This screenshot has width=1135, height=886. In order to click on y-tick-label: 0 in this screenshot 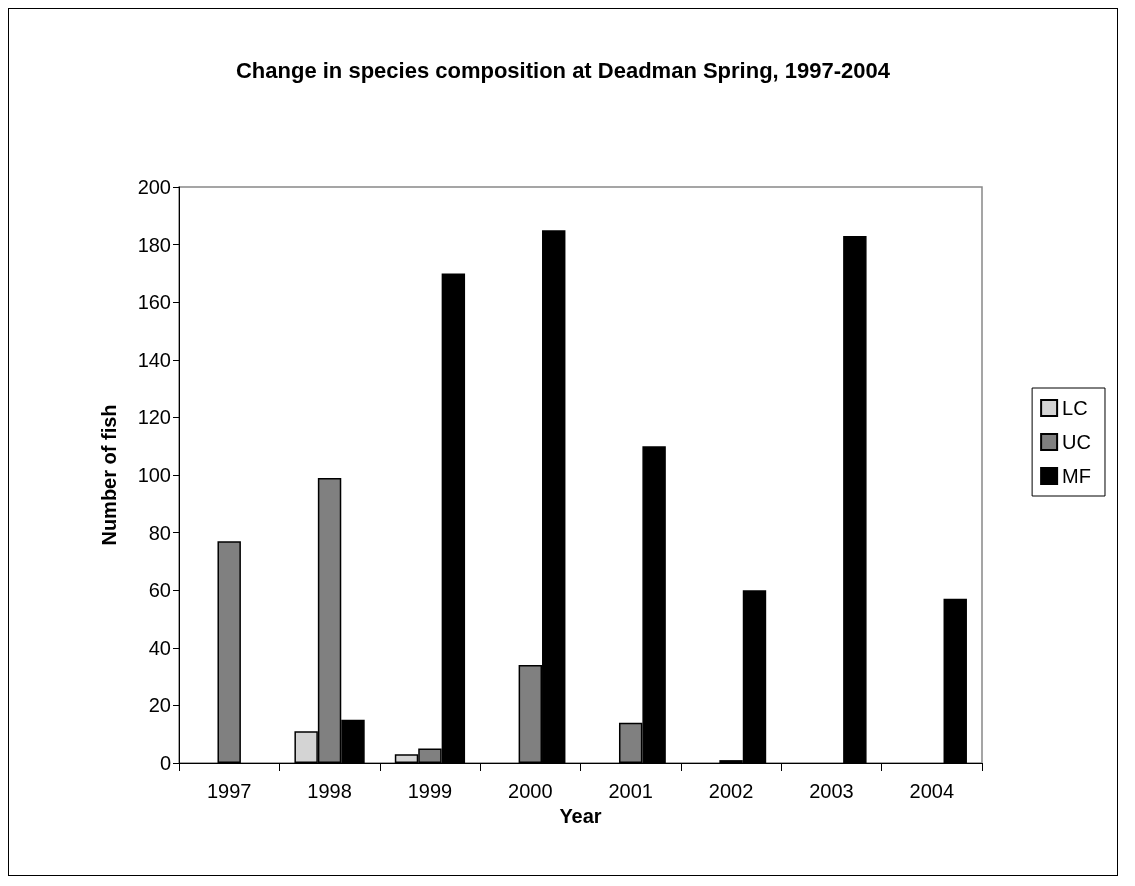, I will do `click(165, 763)`.